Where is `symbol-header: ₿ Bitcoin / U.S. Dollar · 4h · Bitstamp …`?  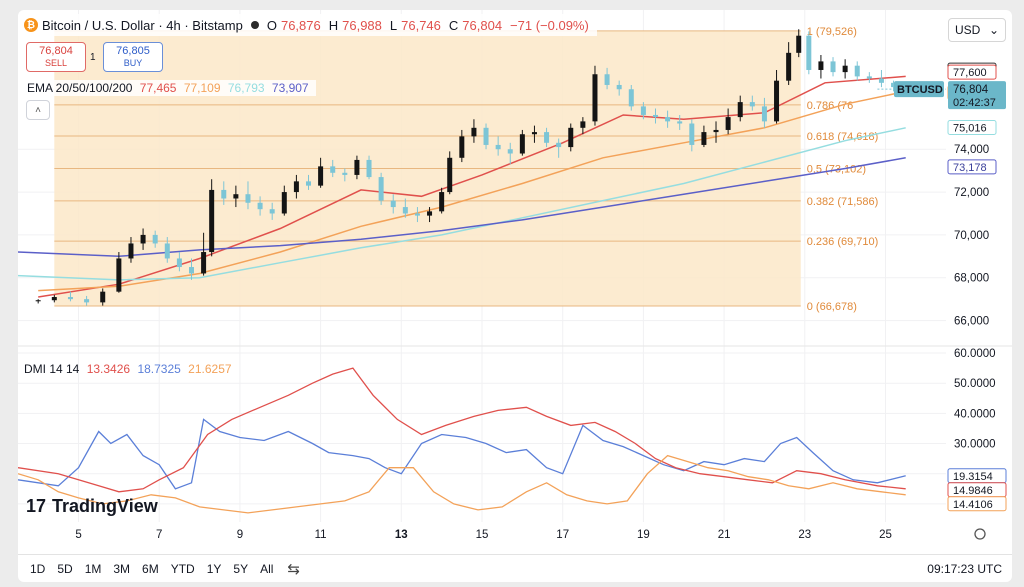
symbol-header: ₿ Bitcoin / U.S. Dollar · 4h · Bitstamp … is located at coordinates (310, 25).